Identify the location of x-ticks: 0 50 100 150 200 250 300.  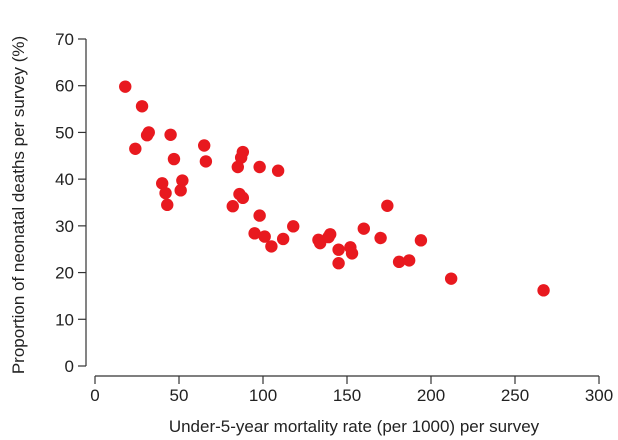
(351, 390).